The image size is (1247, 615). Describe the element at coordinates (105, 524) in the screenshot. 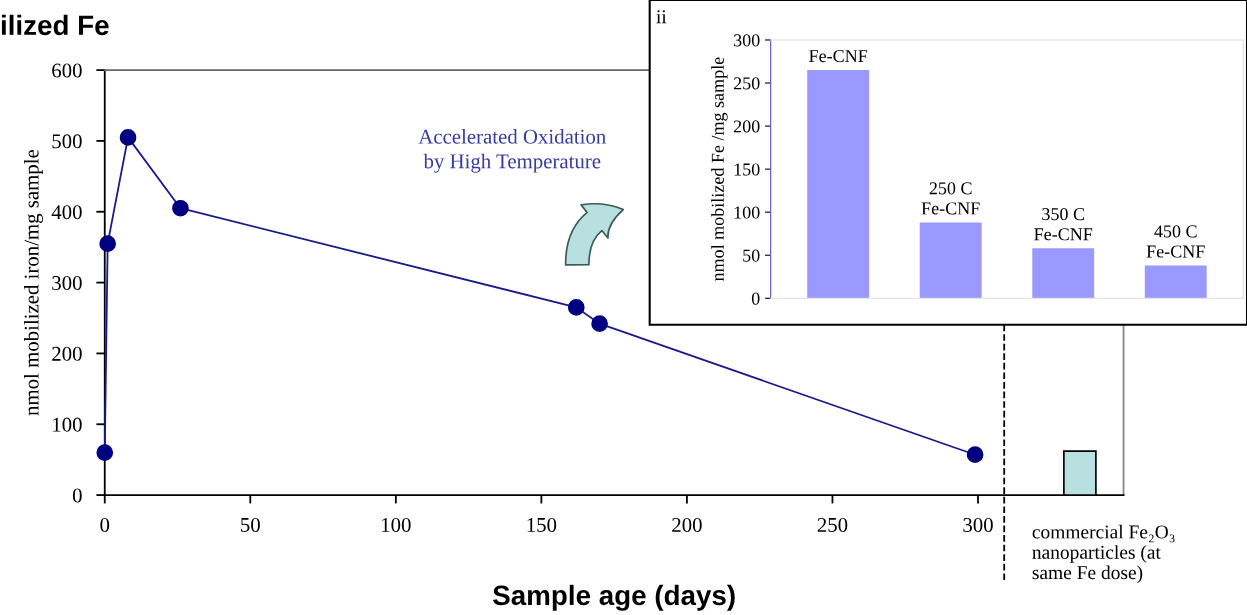

I see `x-tick-label: 0` at that location.